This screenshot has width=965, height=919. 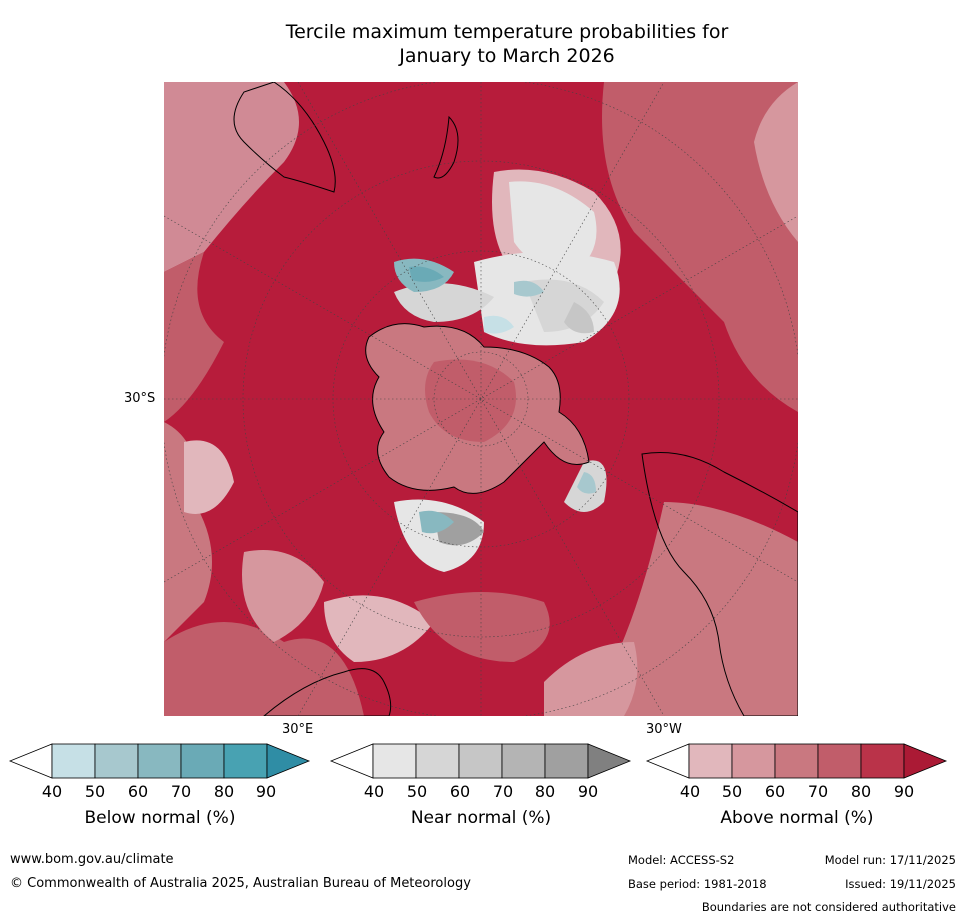 I want to click on longitude-label-east: 30°E, so click(x=298, y=729).